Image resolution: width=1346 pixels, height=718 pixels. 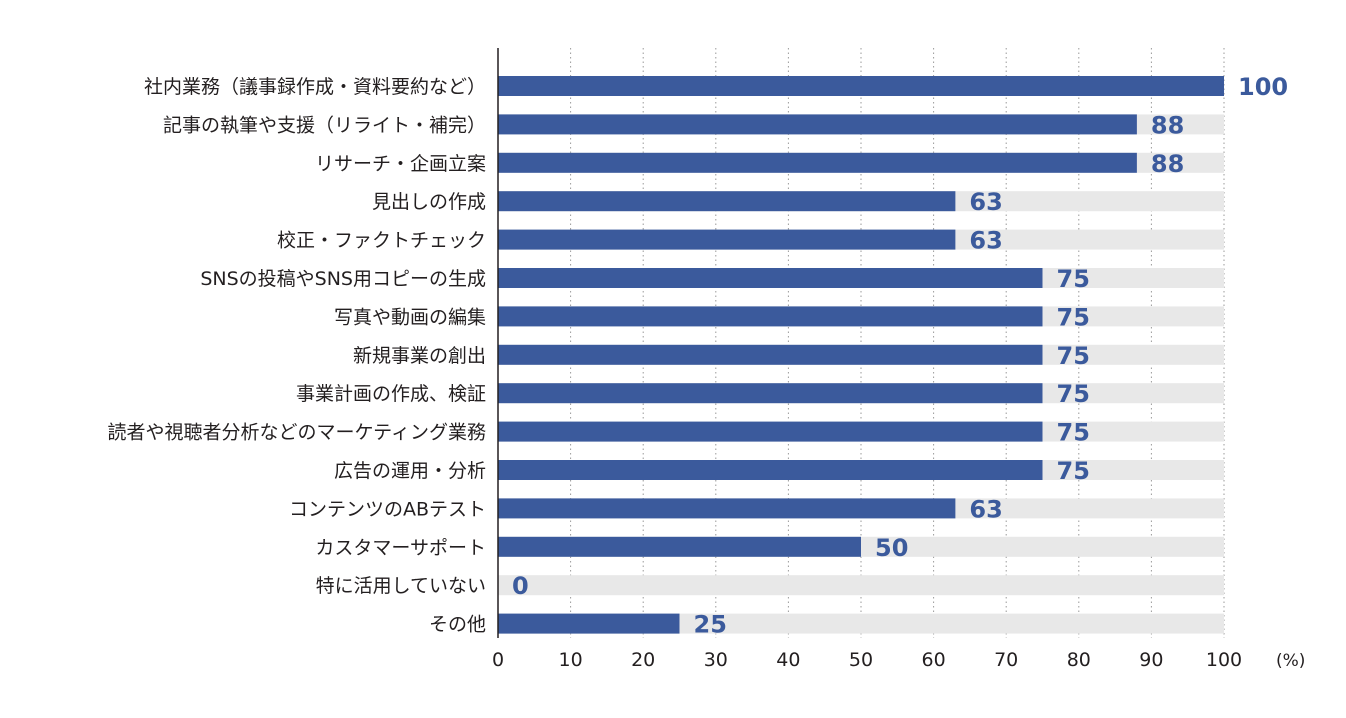 I want to click on x-tick-label-100: 100, so click(x=1224, y=660).